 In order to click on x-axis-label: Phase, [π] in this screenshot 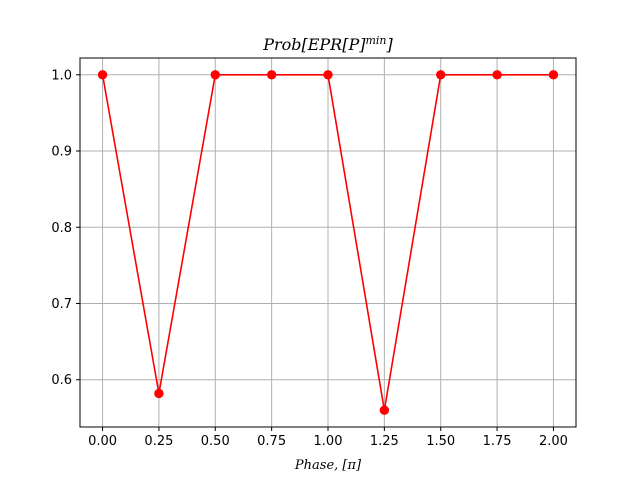, I will do `click(328, 465)`.